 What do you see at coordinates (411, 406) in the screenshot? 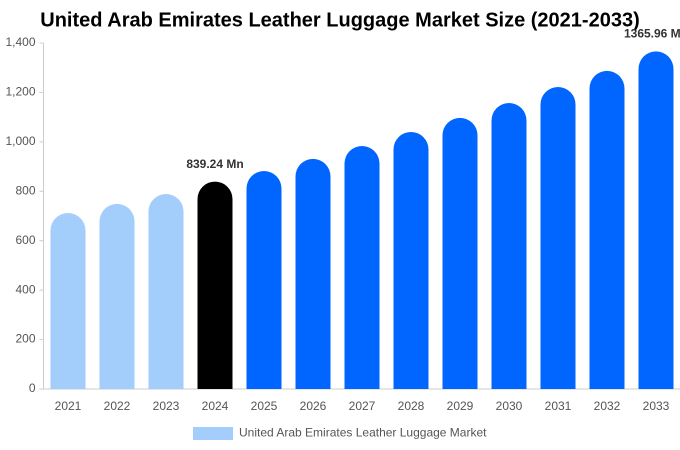
I see `x-tick-label: 2028` at bounding box center [411, 406].